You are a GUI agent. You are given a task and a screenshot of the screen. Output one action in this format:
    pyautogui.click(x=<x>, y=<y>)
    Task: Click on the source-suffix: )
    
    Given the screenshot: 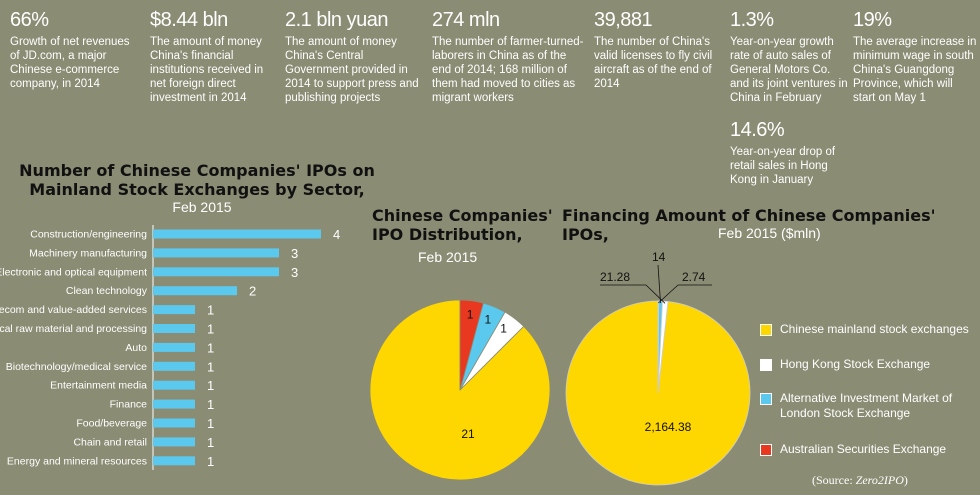 What is the action you would take?
    pyautogui.click(x=905, y=480)
    